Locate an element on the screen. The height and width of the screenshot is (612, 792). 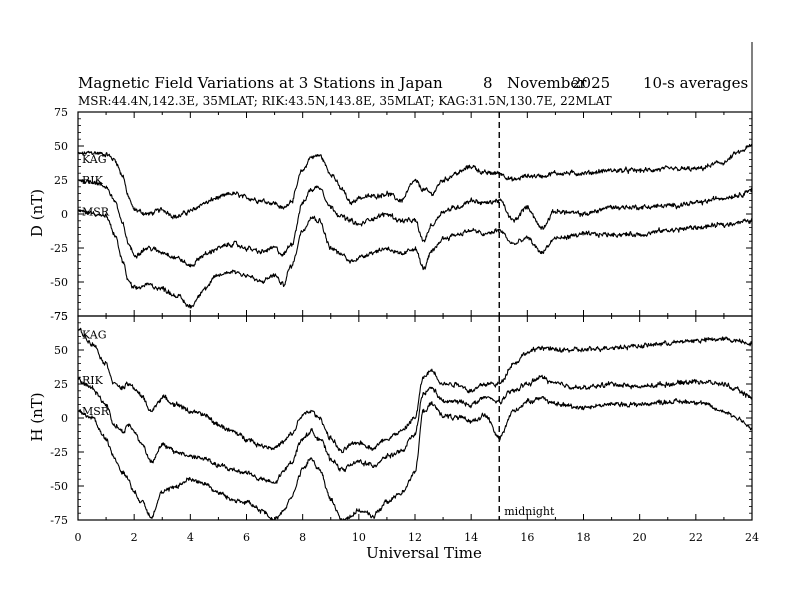
series-line-msr is located at coordinates (415, 259).